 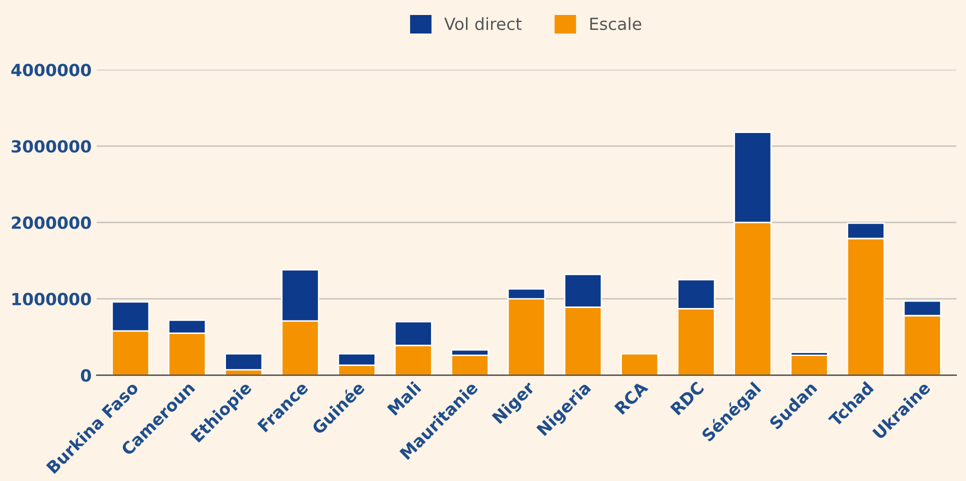 I want to click on y-tick-label: 1000000, so click(x=51, y=299).